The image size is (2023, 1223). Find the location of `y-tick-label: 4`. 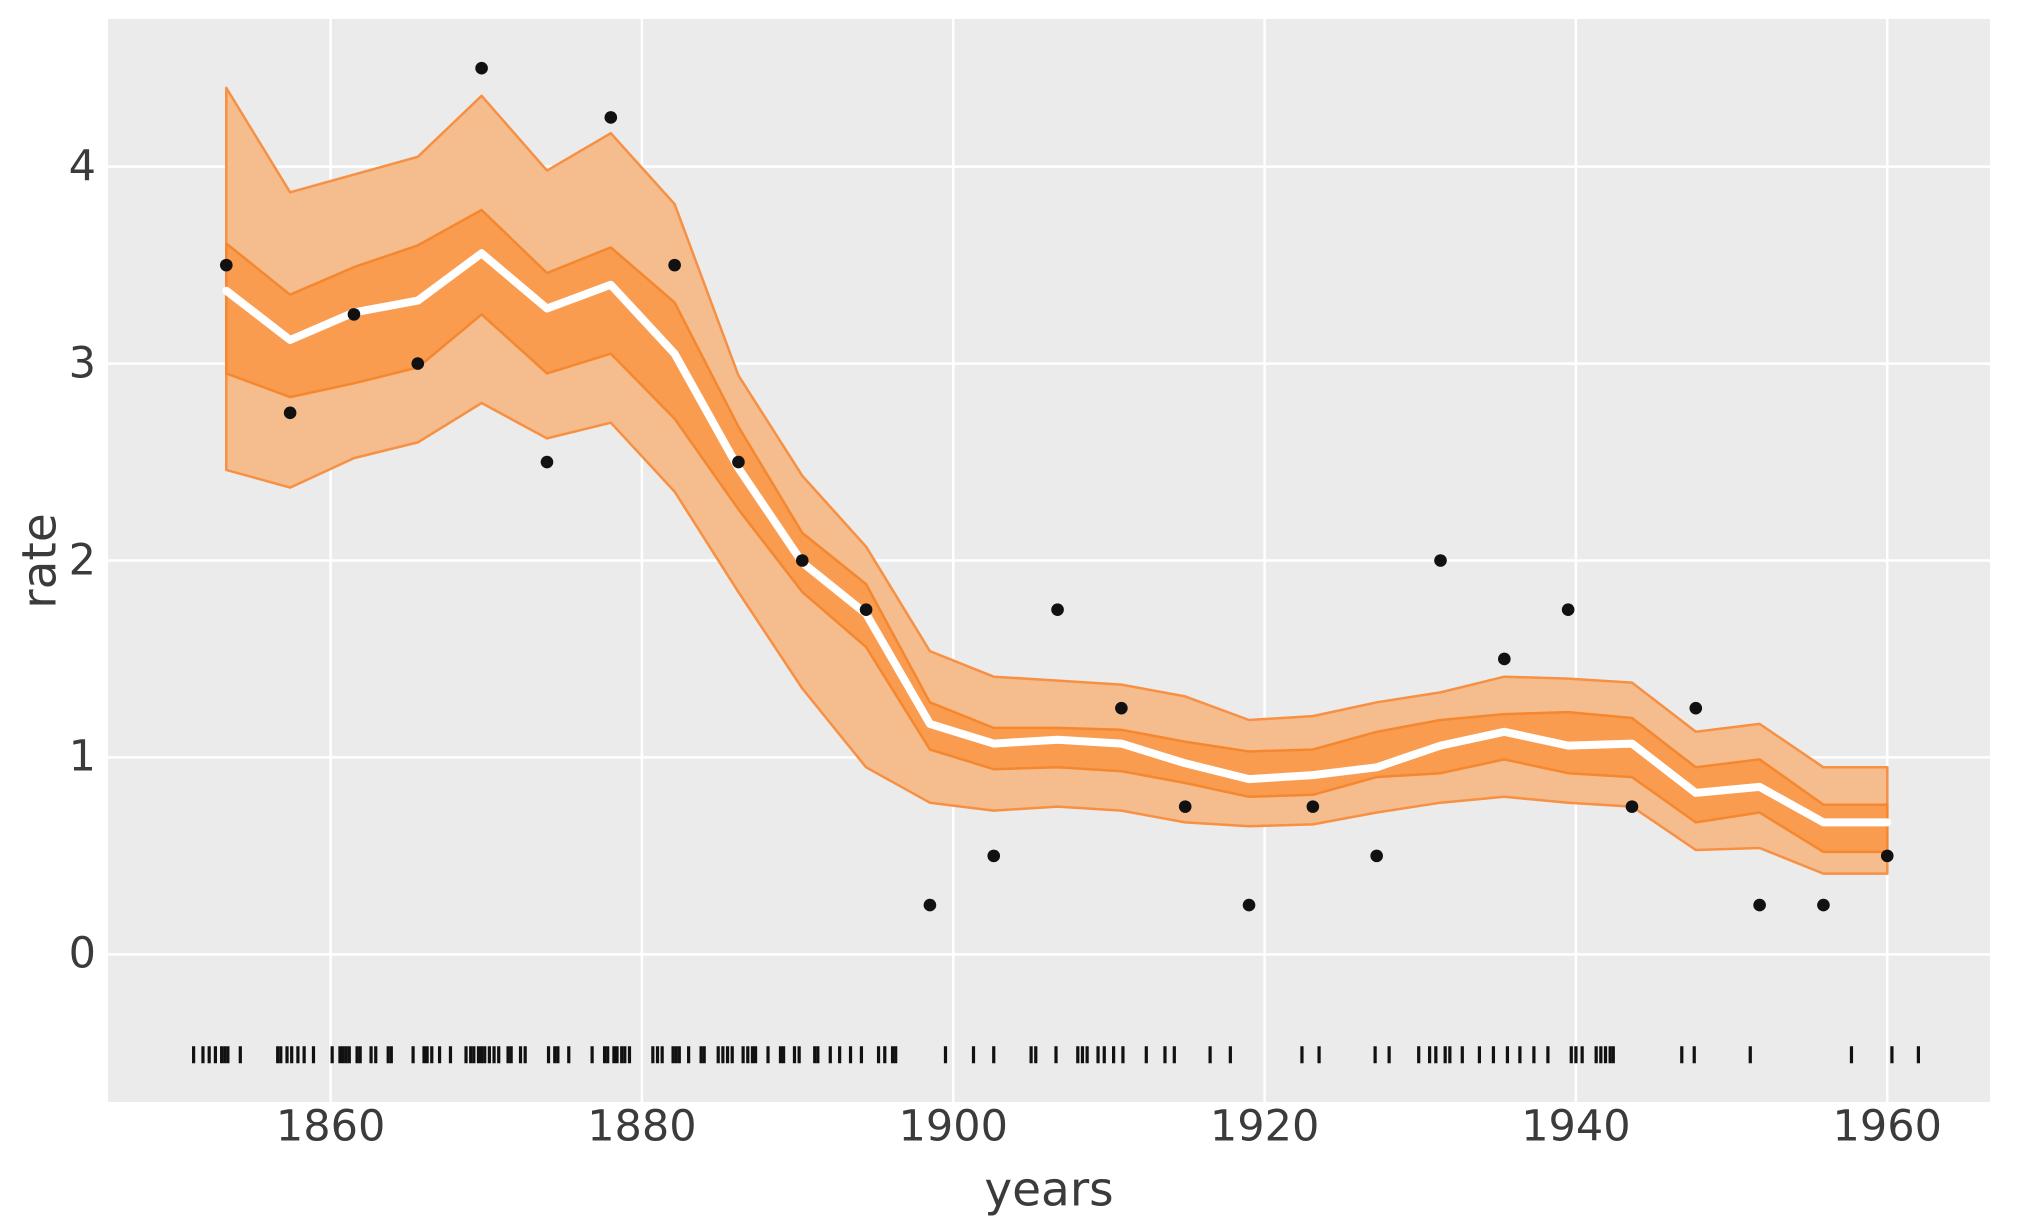

y-tick-label: 4 is located at coordinates (82, 166).